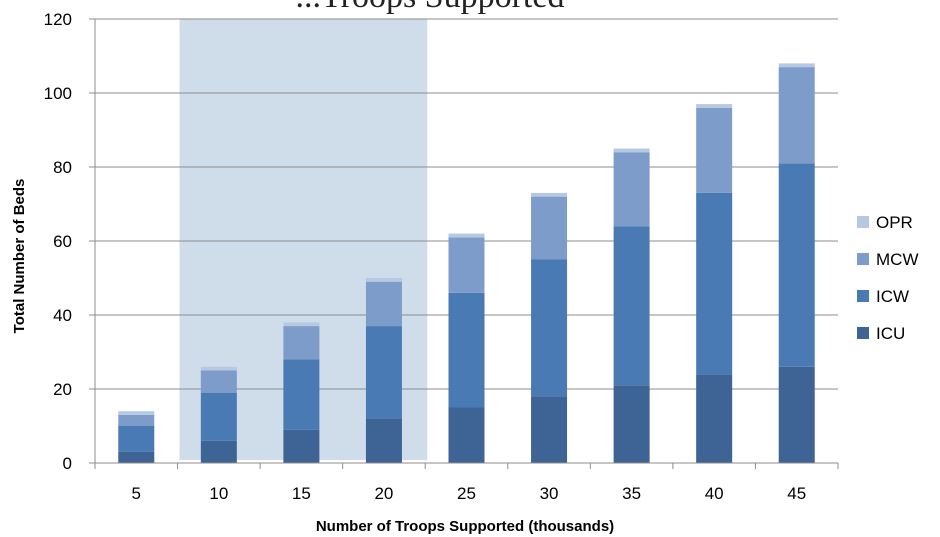  I want to click on legend-swatch-icw, so click(863, 296).